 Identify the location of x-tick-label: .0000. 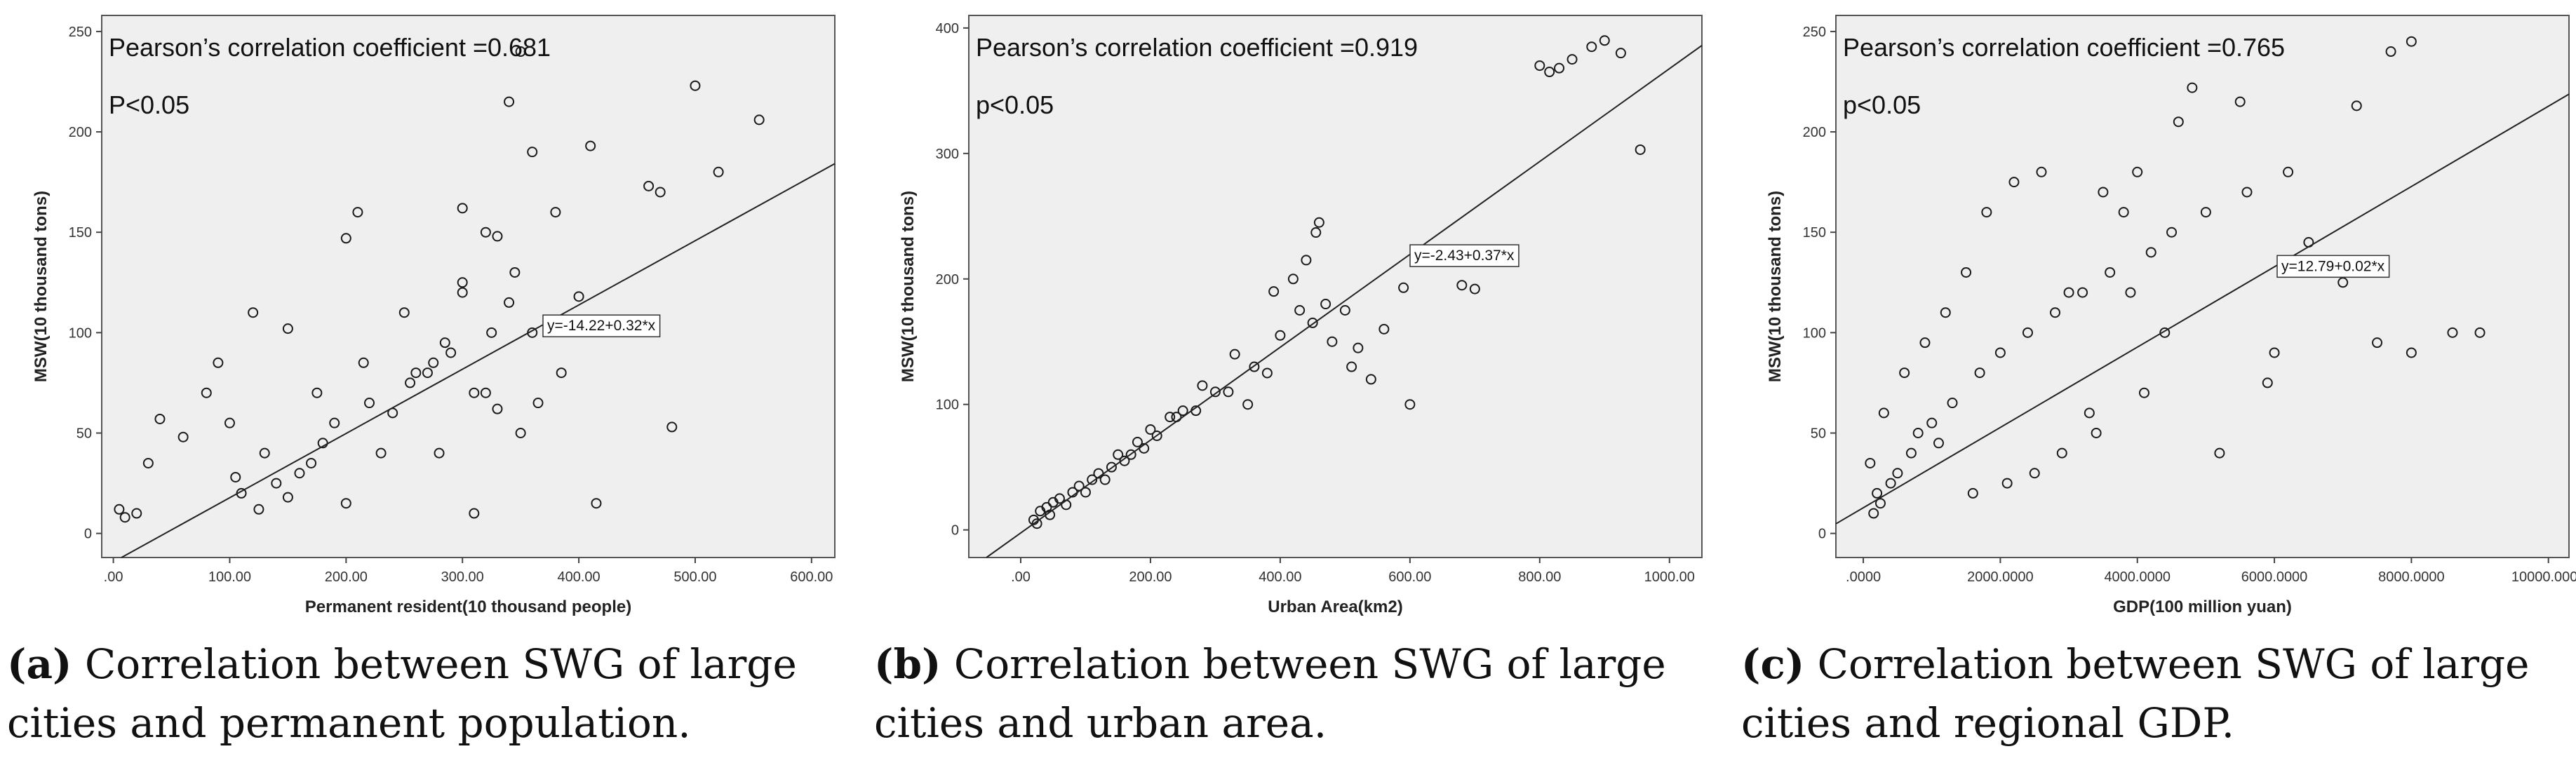
(1863, 577).